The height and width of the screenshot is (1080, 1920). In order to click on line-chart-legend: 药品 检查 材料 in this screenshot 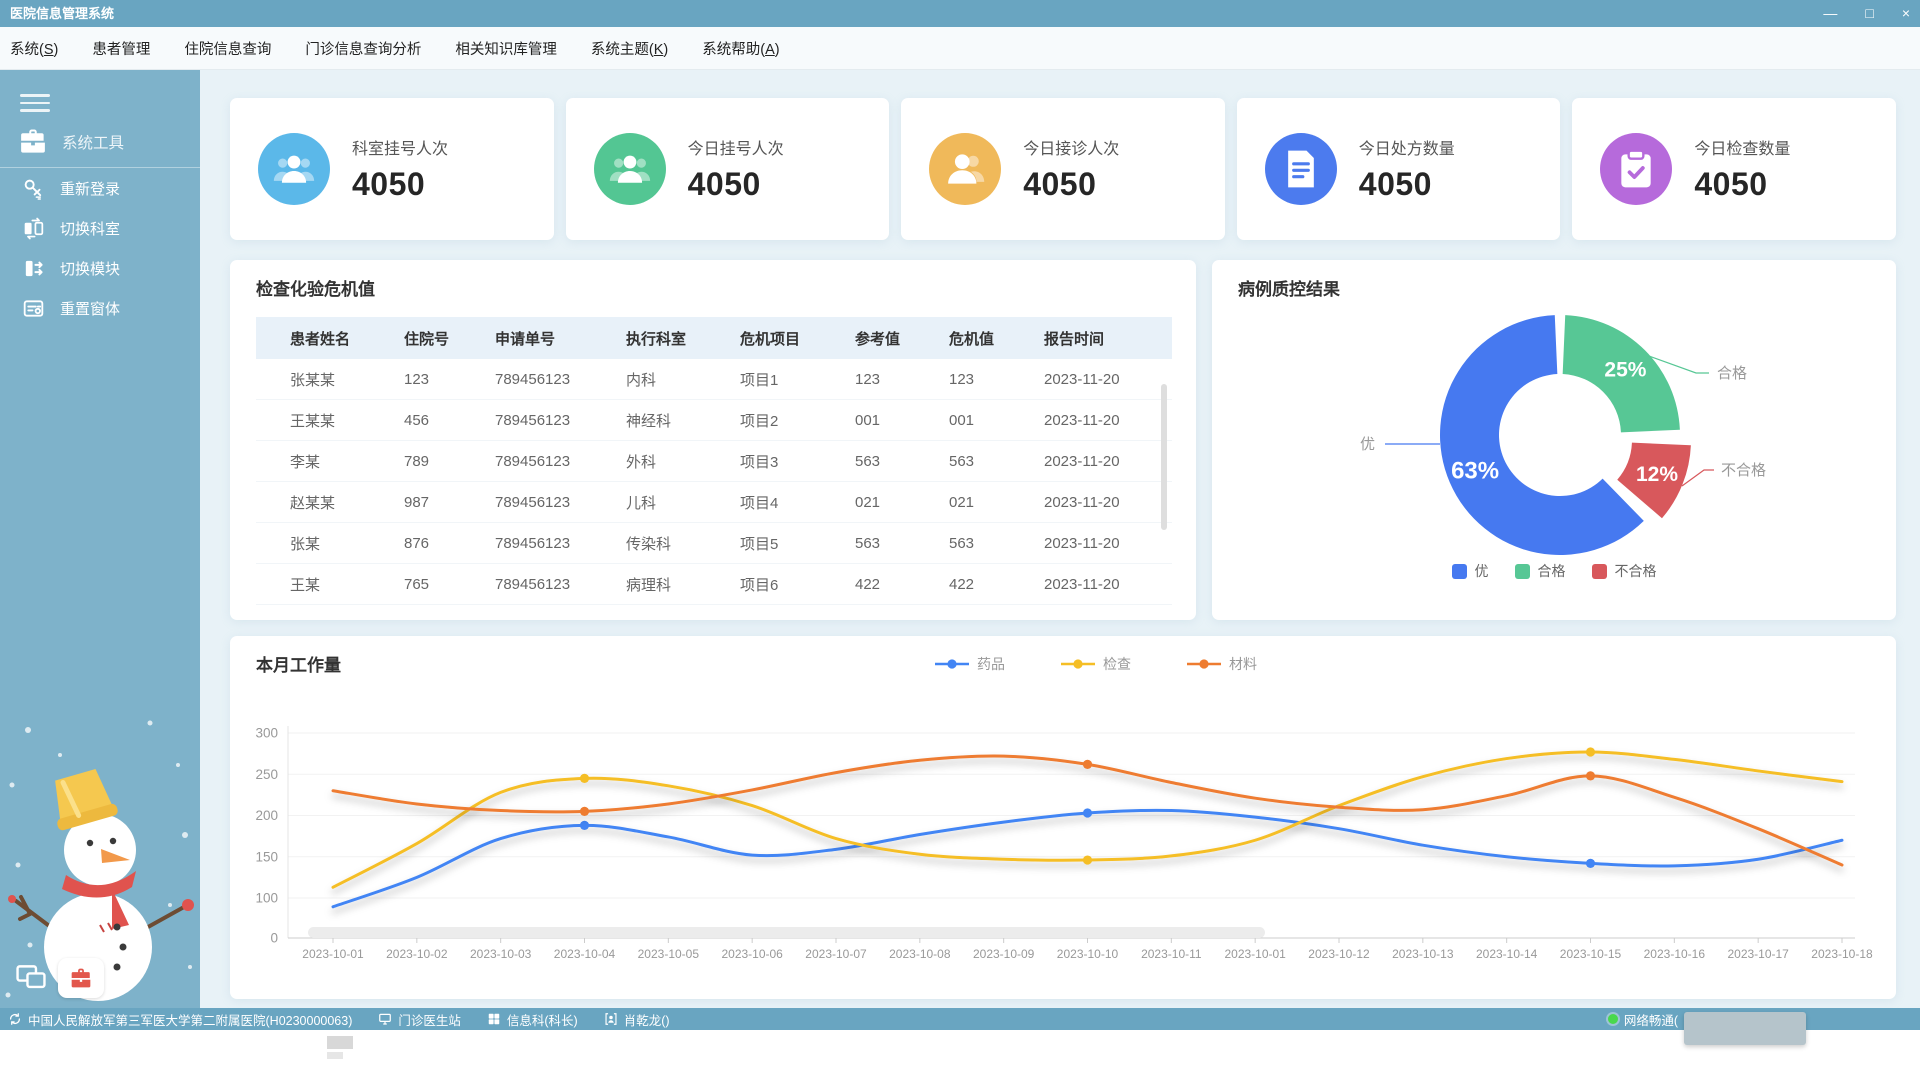, I will do `click(1096, 664)`.